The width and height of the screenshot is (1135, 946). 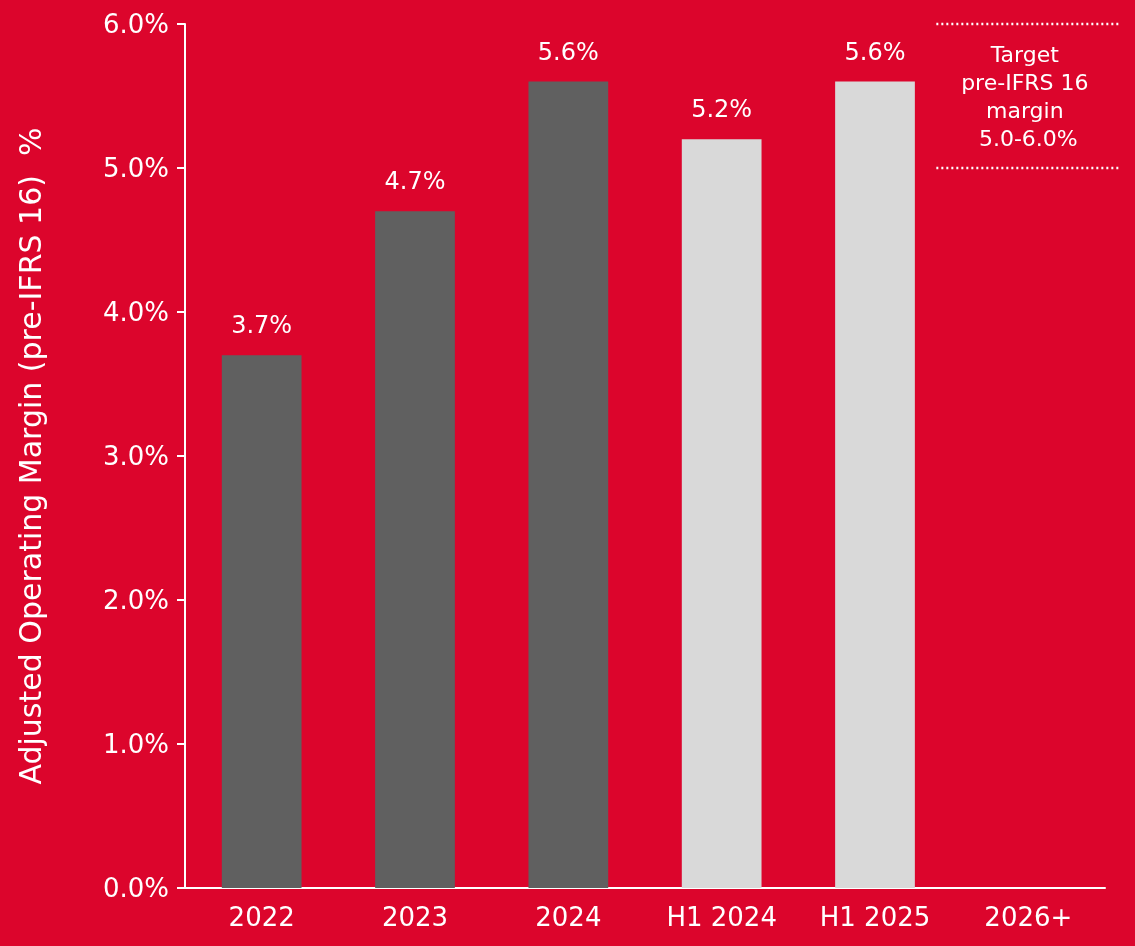 What do you see at coordinates (721, 917) in the screenshot?
I see `x-tick-label: H1 2024` at bounding box center [721, 917].